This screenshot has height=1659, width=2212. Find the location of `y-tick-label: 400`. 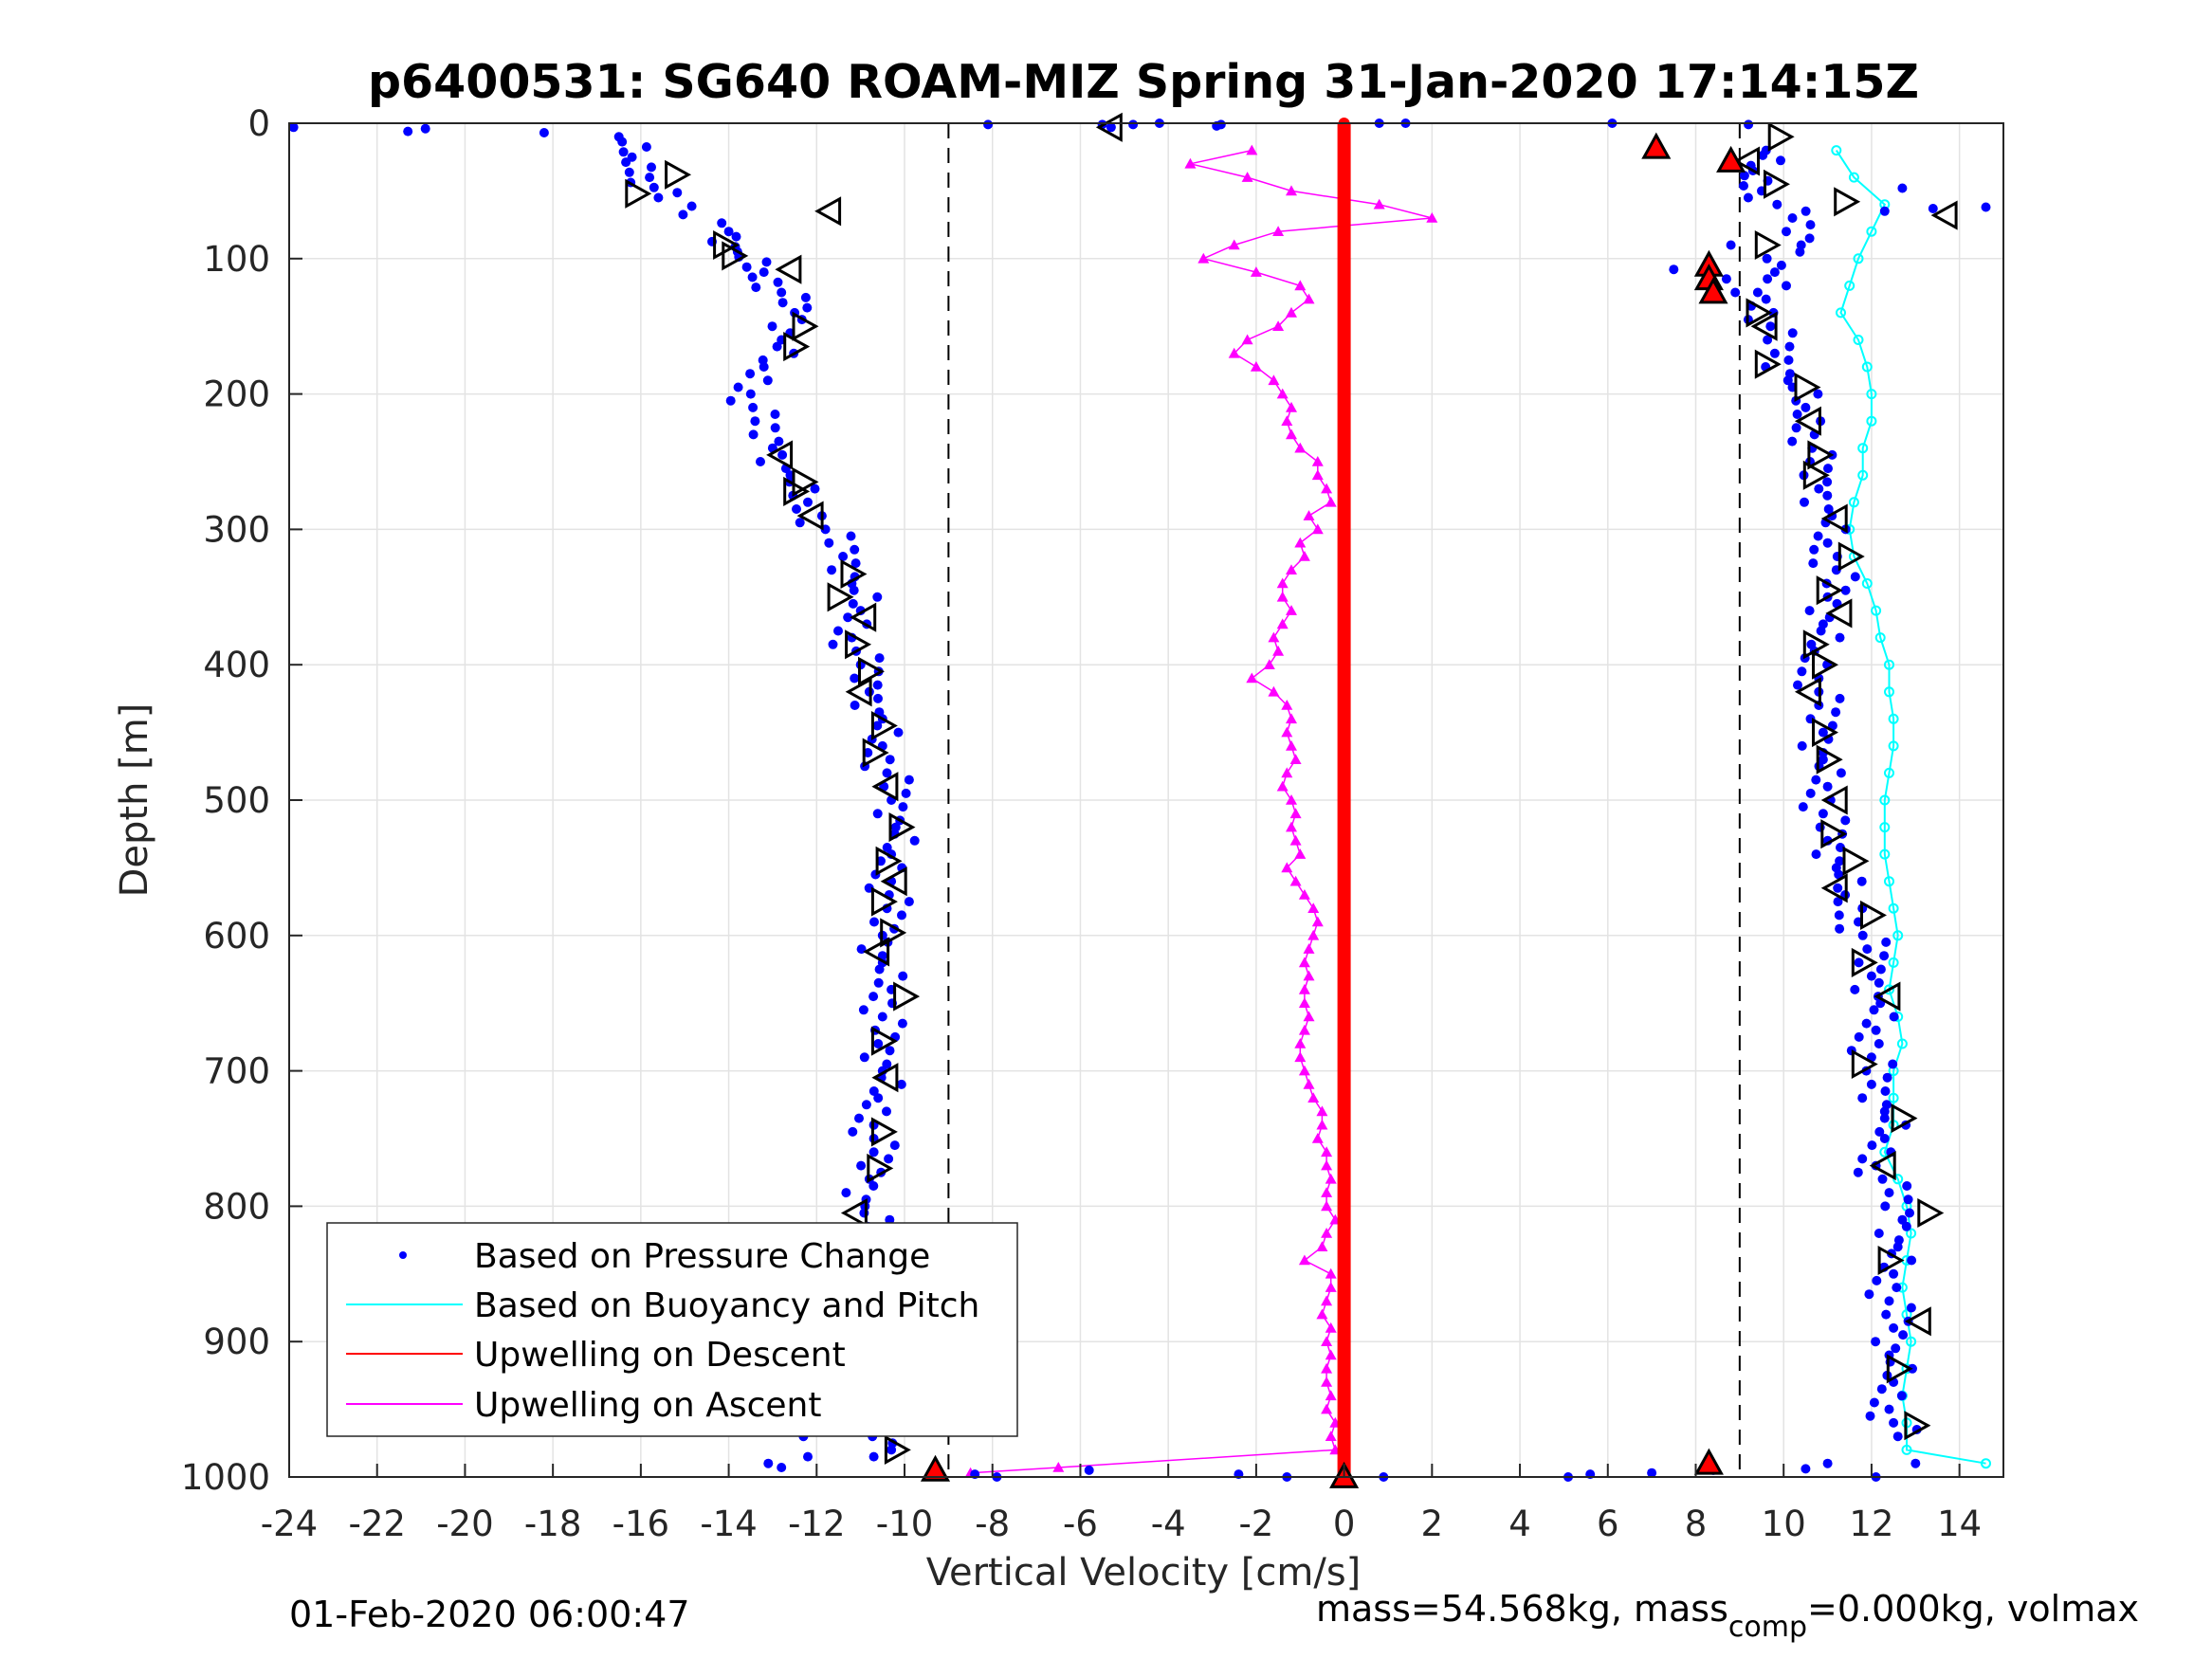

y-tick-label: 400 is located at coordinates (236, 665).